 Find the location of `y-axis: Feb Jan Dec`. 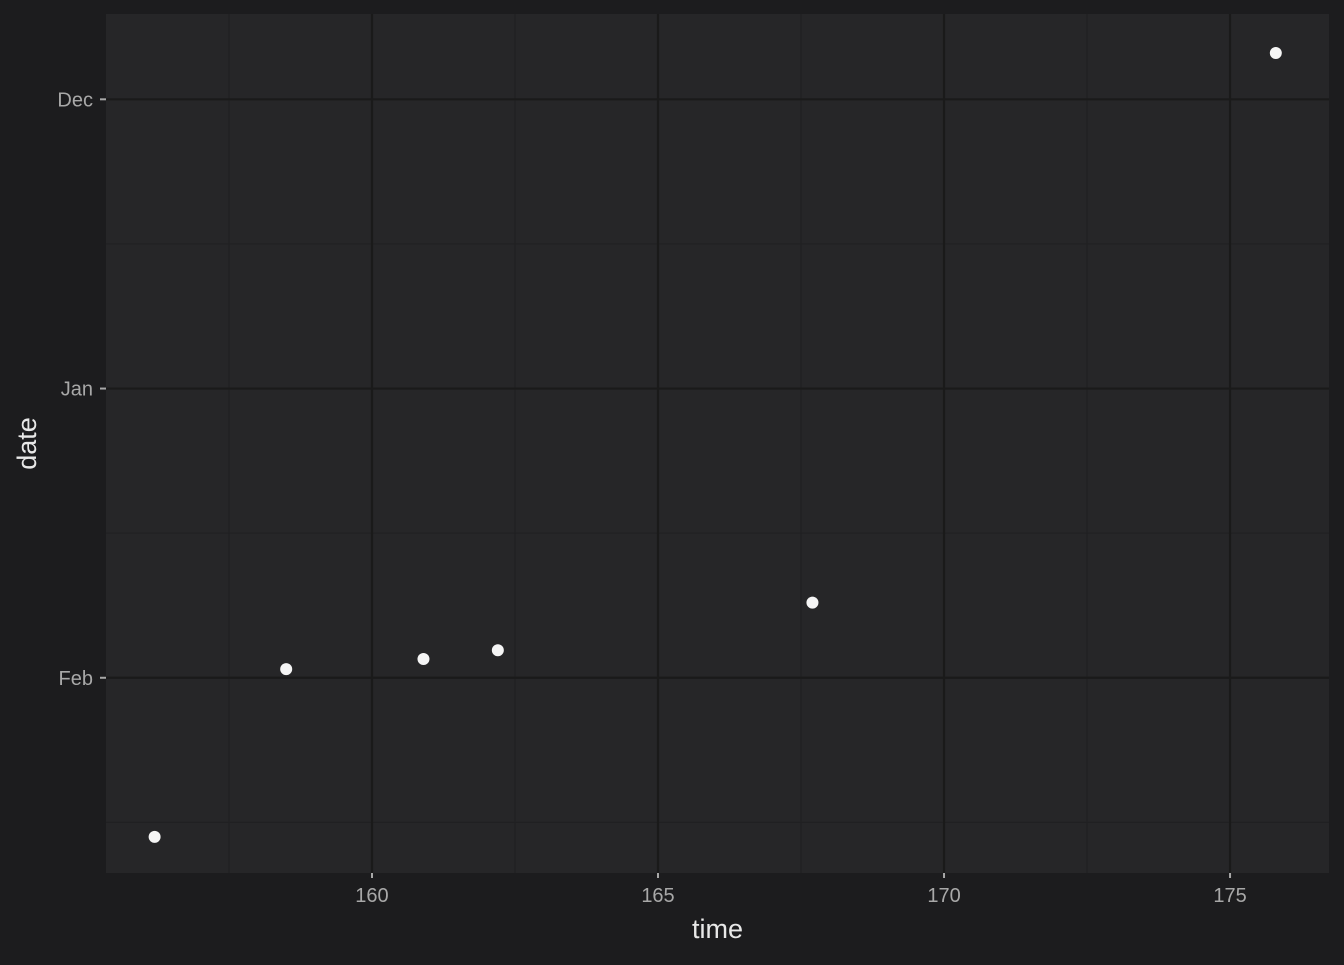

y-axis: Feb Jan Dec is located at coordinates (81, 389).